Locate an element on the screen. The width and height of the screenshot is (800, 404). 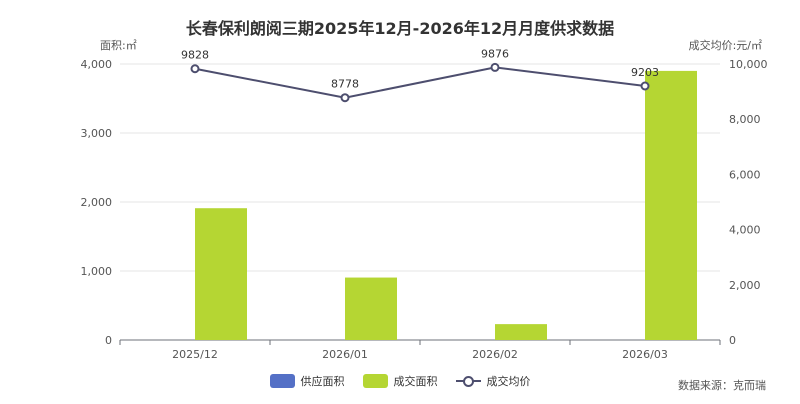
legend-item-deal-area: 成交面积 is located at coordinates (400, 381).